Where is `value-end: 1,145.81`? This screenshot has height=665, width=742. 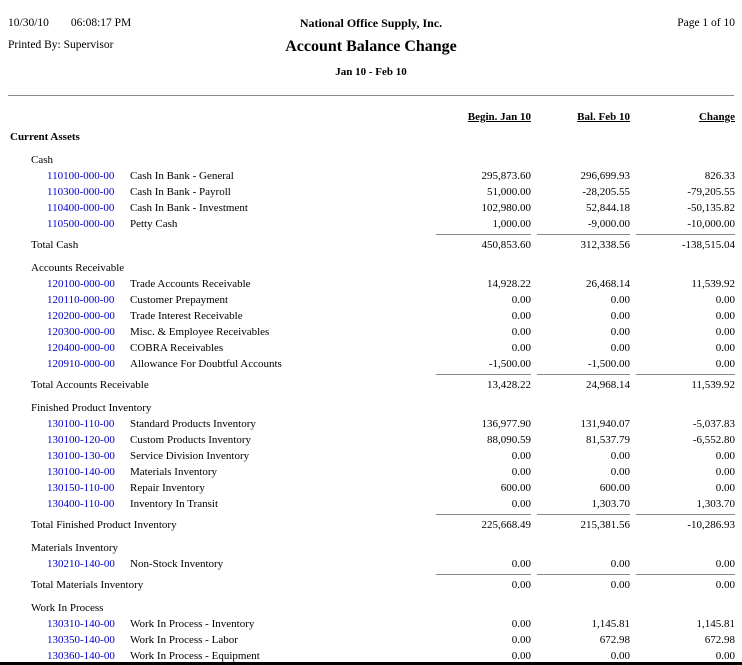
value-end: 1,145.81 is located at coordinates (611, 624).